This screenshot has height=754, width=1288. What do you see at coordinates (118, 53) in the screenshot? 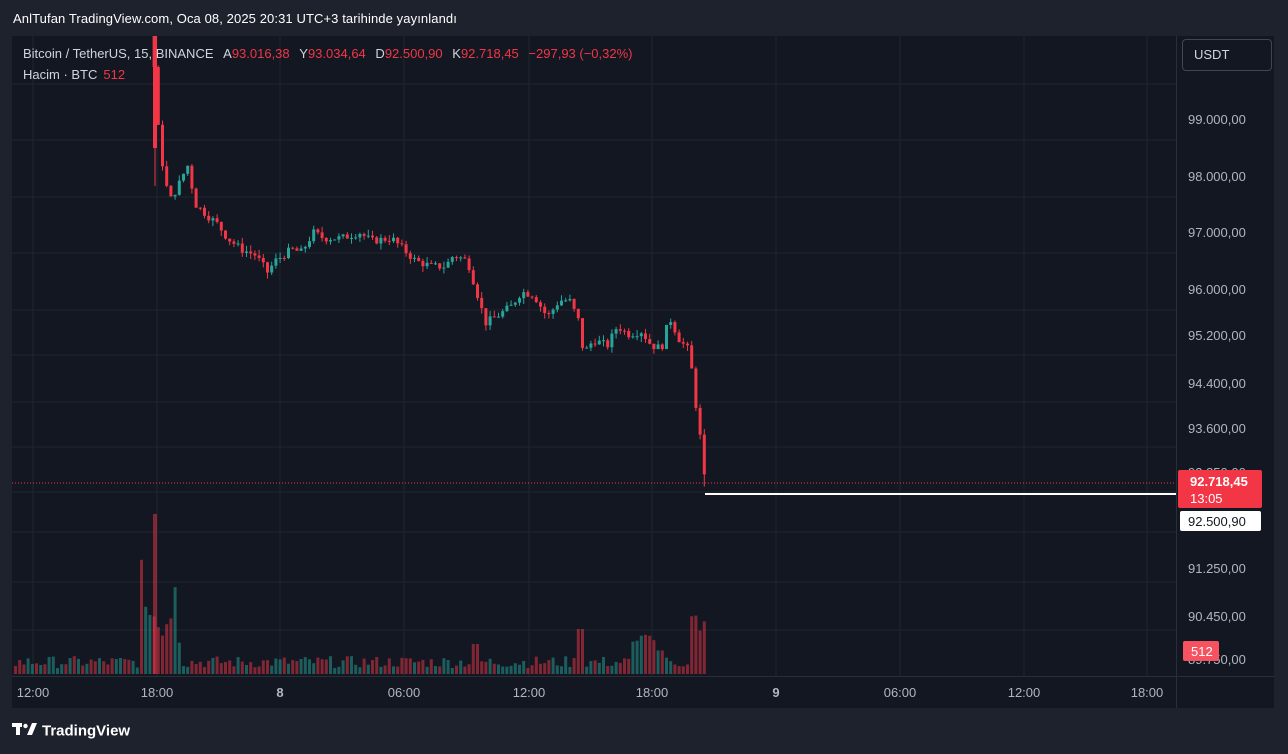
I see `symbol-title: Bitcoin / TetherUS, 15, BINANCE` at bounding box center [118, 53].